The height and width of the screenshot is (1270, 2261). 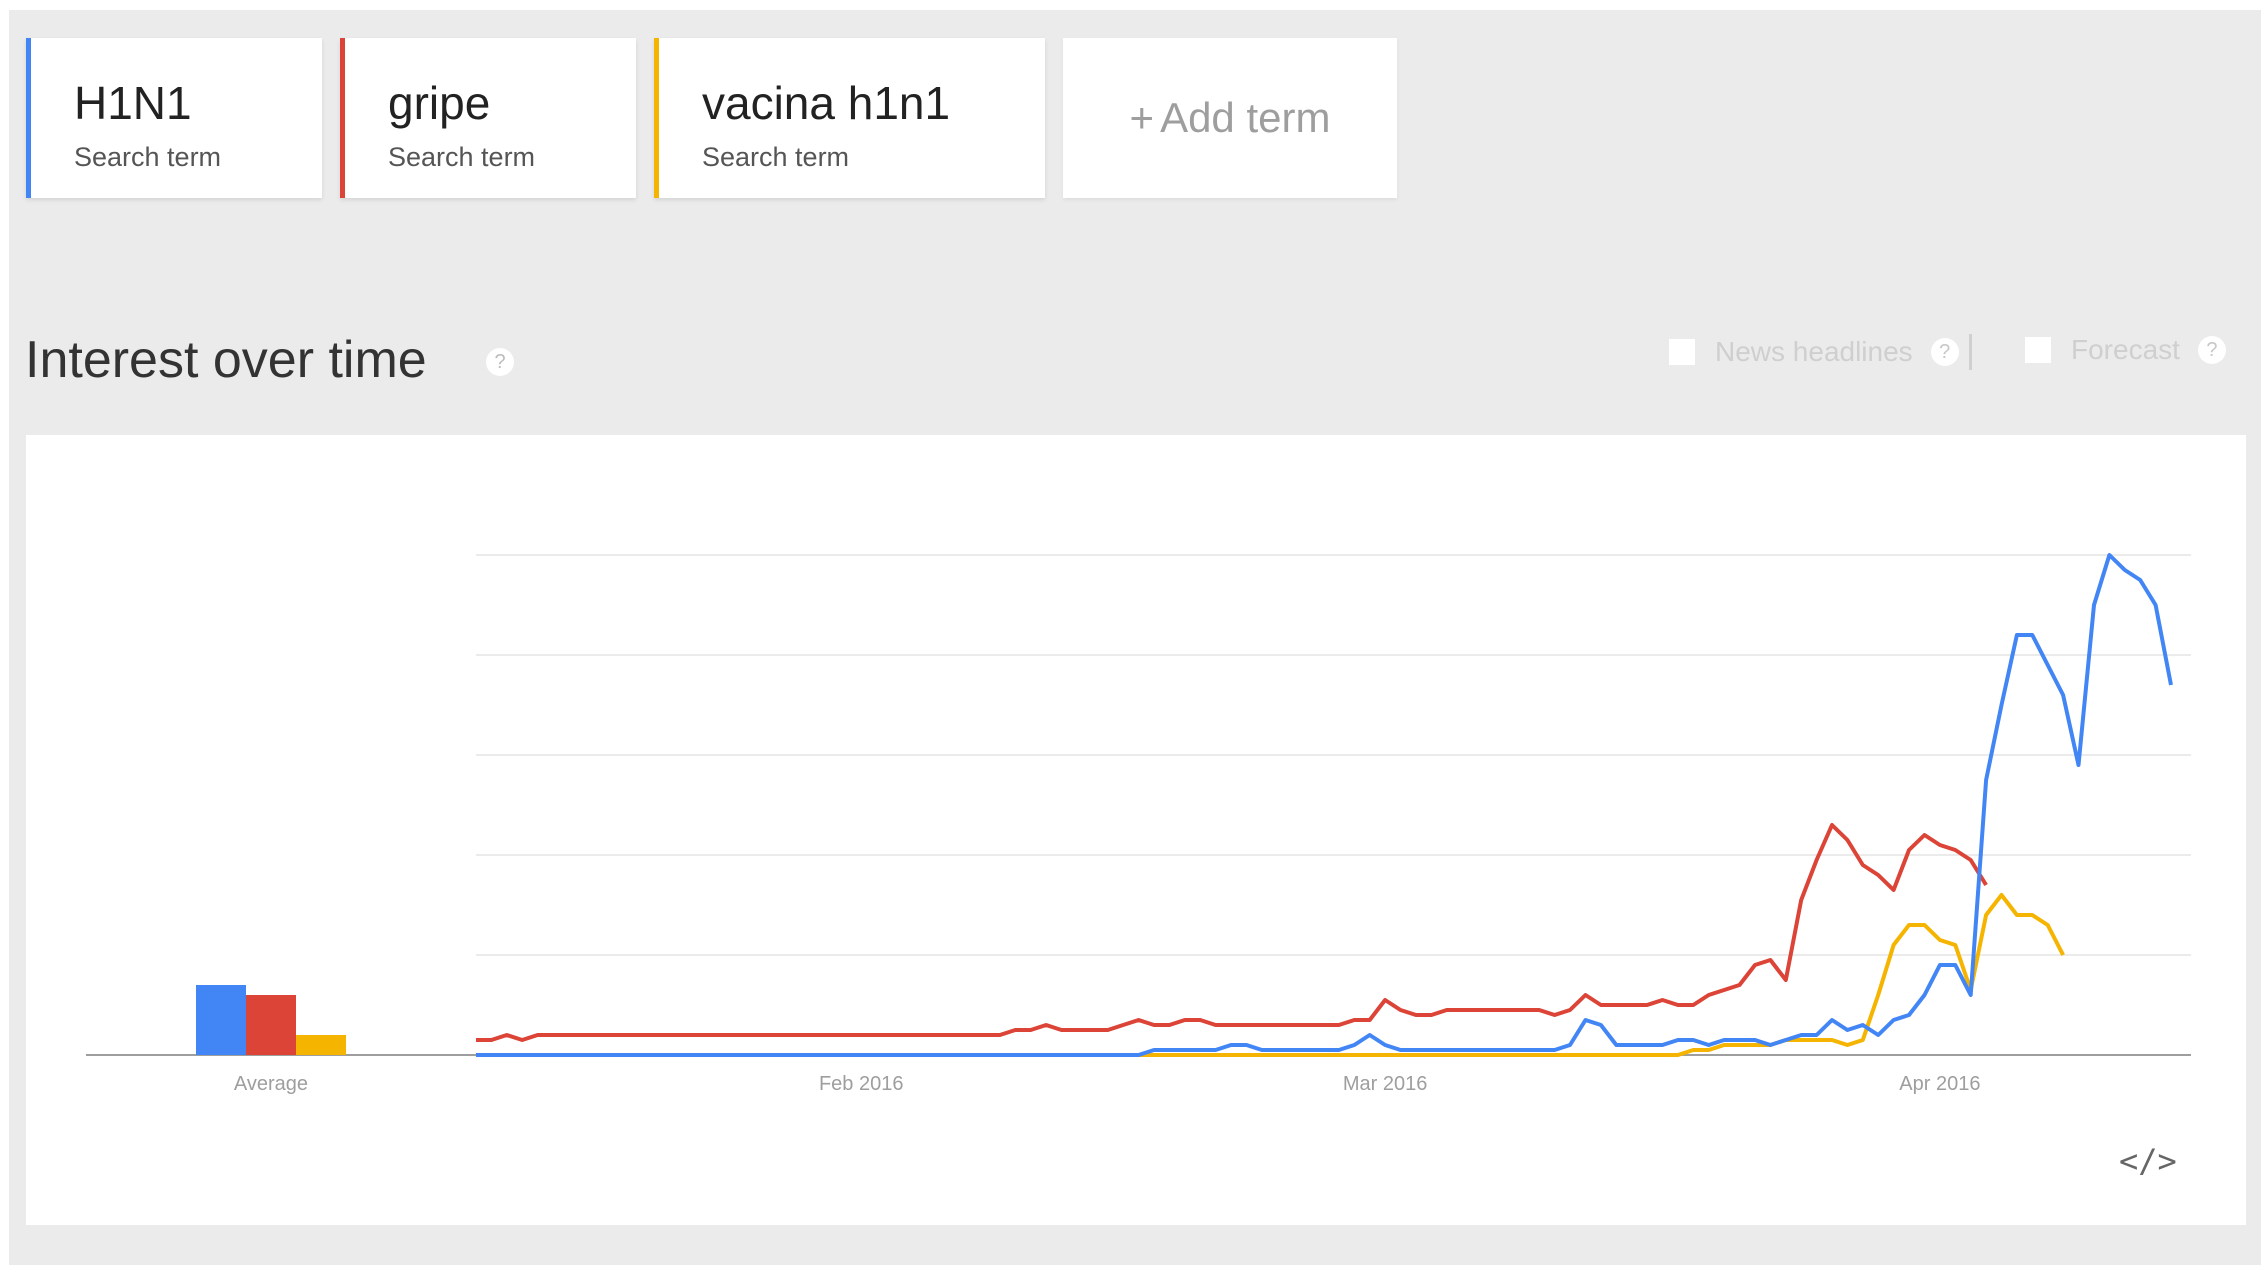 I want to click on series-line-gripe, so click(x=1232, y=932).